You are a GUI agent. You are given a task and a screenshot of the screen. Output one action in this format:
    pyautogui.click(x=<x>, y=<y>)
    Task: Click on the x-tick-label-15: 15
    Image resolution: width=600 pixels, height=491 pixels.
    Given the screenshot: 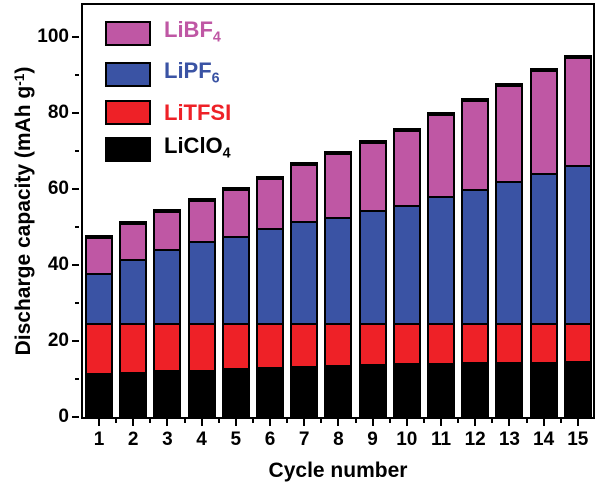 What is the action you would take?
    pyautogui.click(x=578, y=439)
    